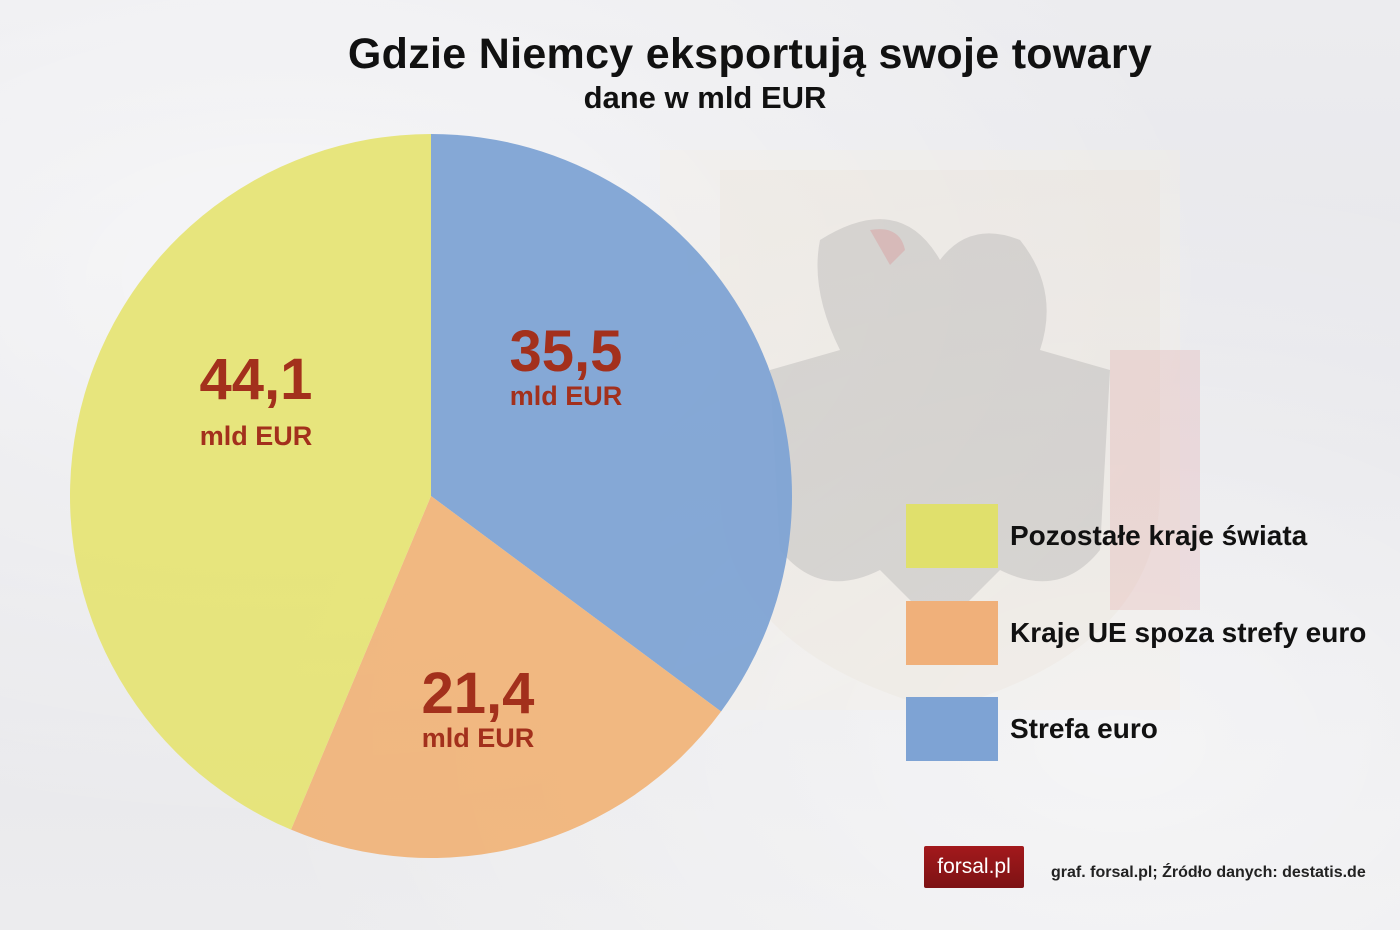  I want to click on legend-item-pozostale: Pozostałe kraje świata, so click(1106, 536).